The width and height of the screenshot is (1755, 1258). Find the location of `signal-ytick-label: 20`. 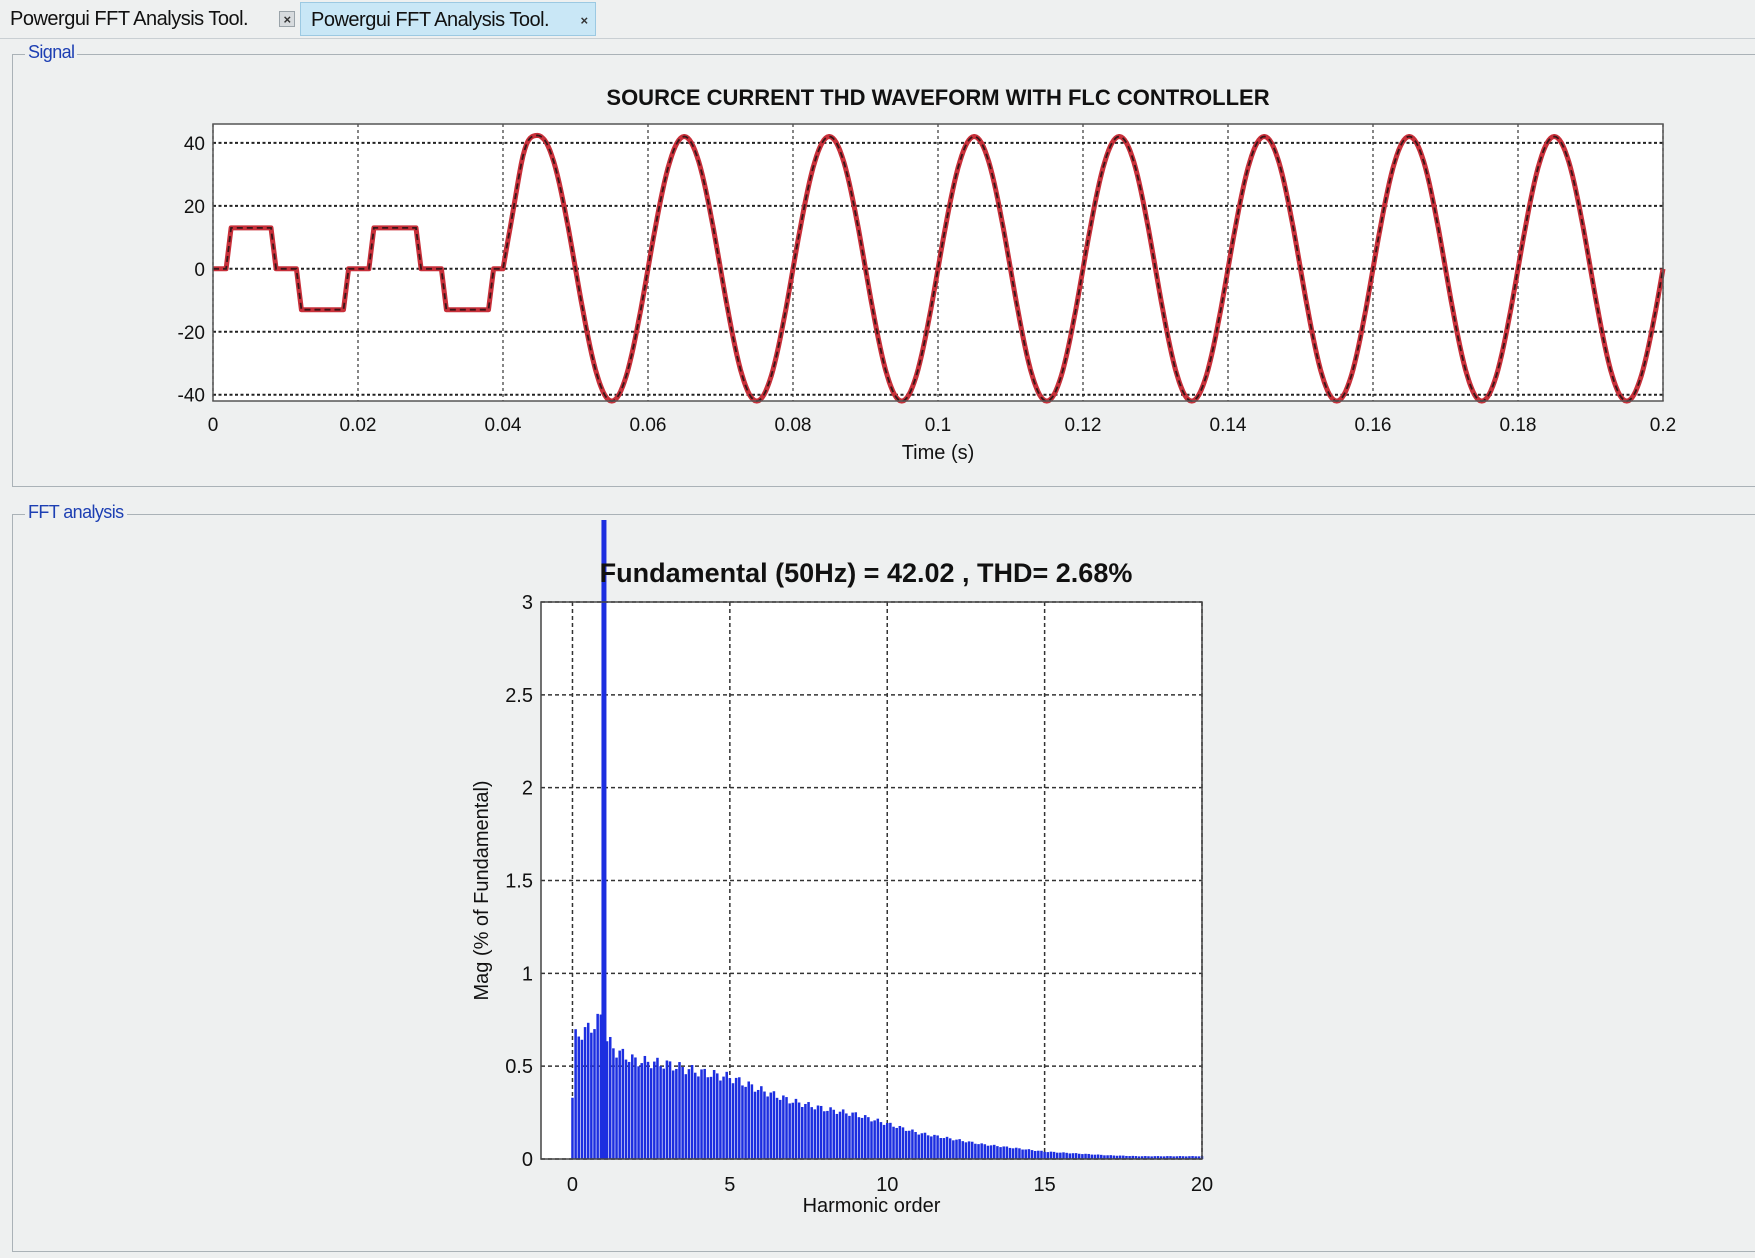

signal-ytick-label: 20 is located at coordinates (194, 207).